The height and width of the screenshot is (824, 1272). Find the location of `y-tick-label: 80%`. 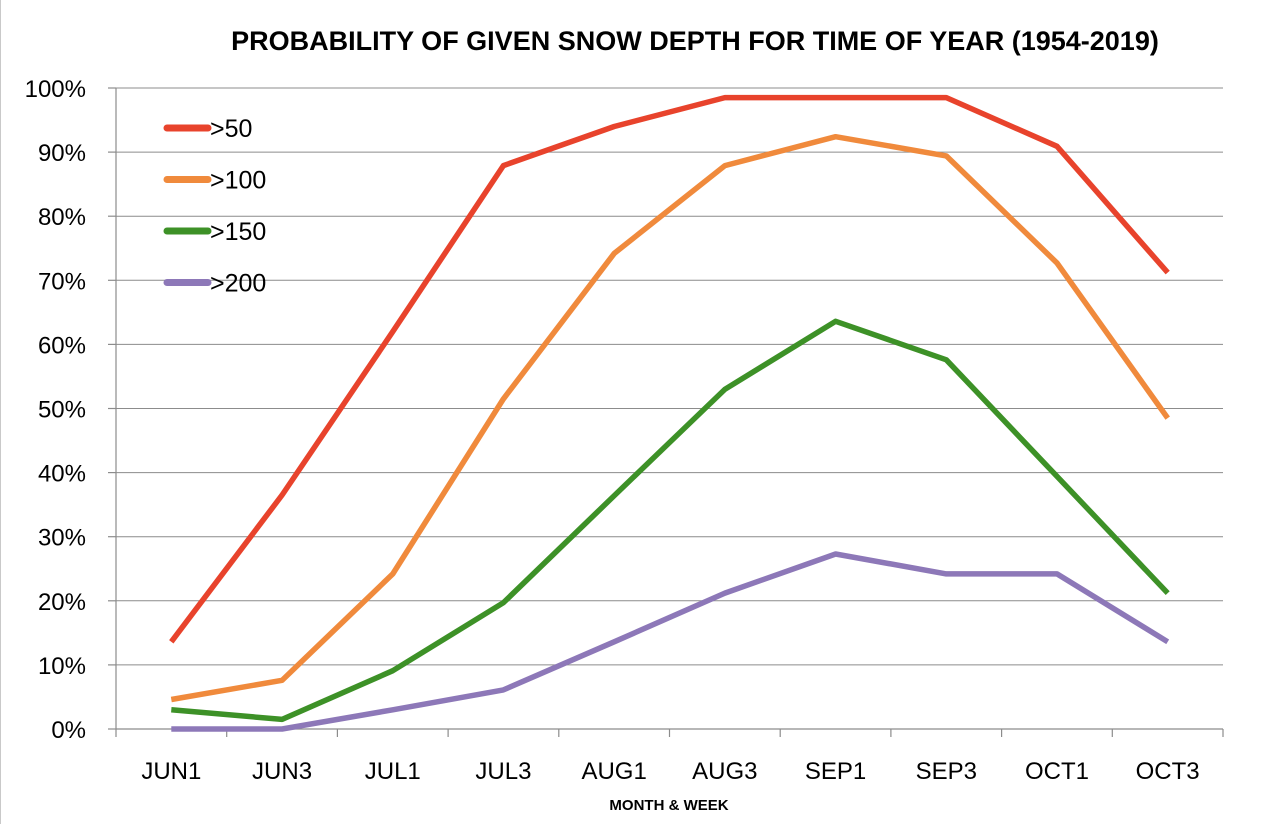

y-tick-label: 80% is located at coordinates (62, 217).